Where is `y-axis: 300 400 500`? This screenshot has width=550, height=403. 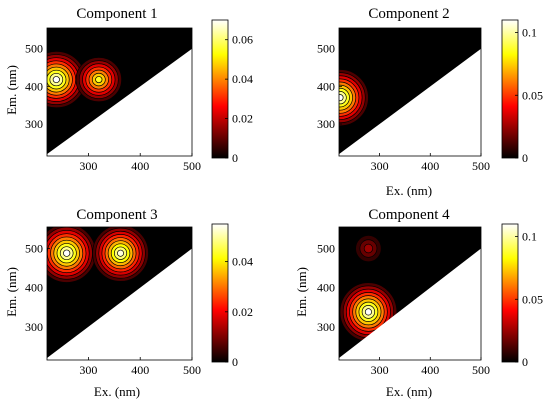
y-axis: 300 400 500 is located at coordinates (329, 86).